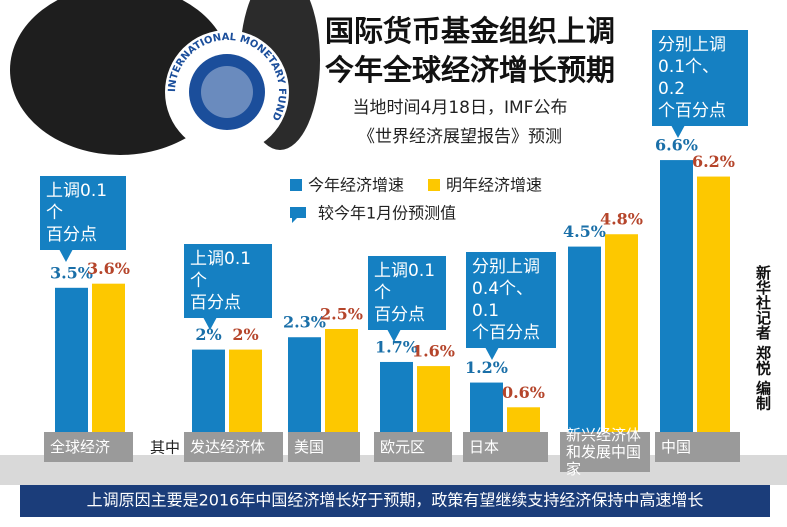 The width and height of the screenshot is (787, 527). What do you see at coordinates (396, 346) in the screenshot?
I see `value-label: 1.7%` at bounding box center [396, 346].